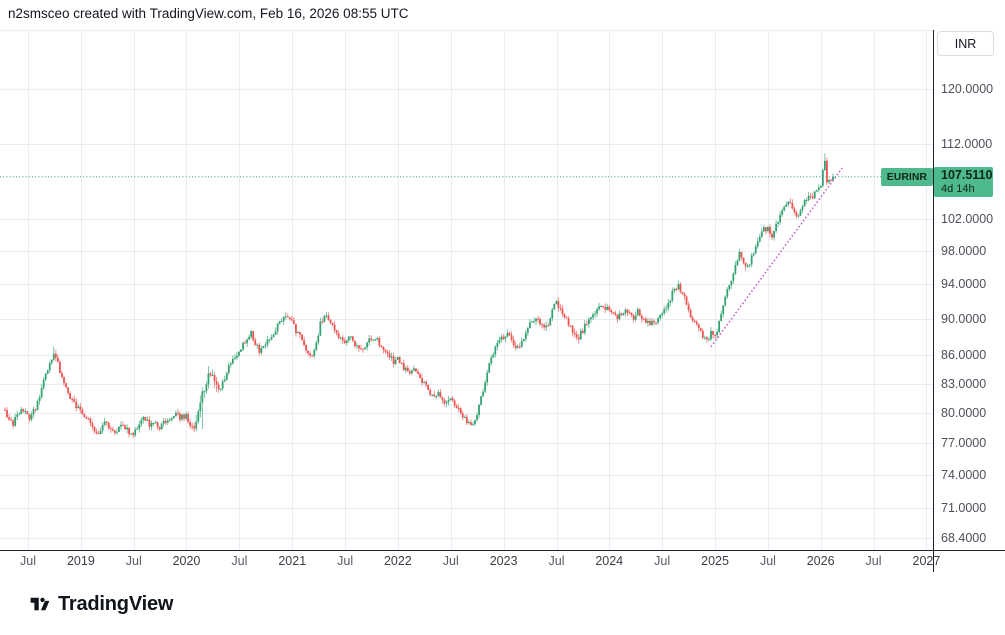 This screenshot has width=1005, height=635. What do you see at coordinates (964, 508) in the screenshot?
I see `price-tick-label: 71.0000` at bounding box center [964, 508].